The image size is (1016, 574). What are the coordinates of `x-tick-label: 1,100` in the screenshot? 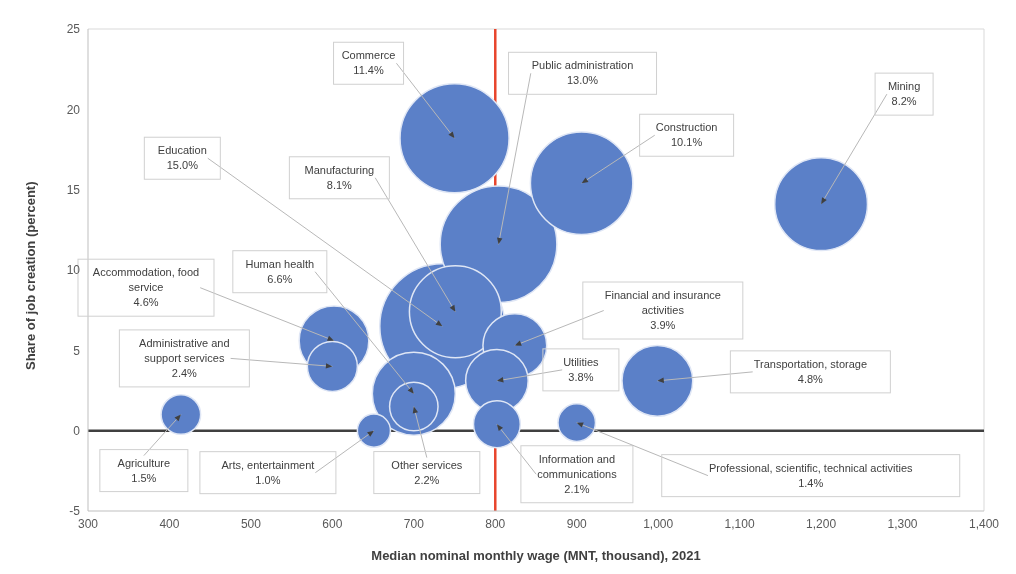 It's located at (739, 523).